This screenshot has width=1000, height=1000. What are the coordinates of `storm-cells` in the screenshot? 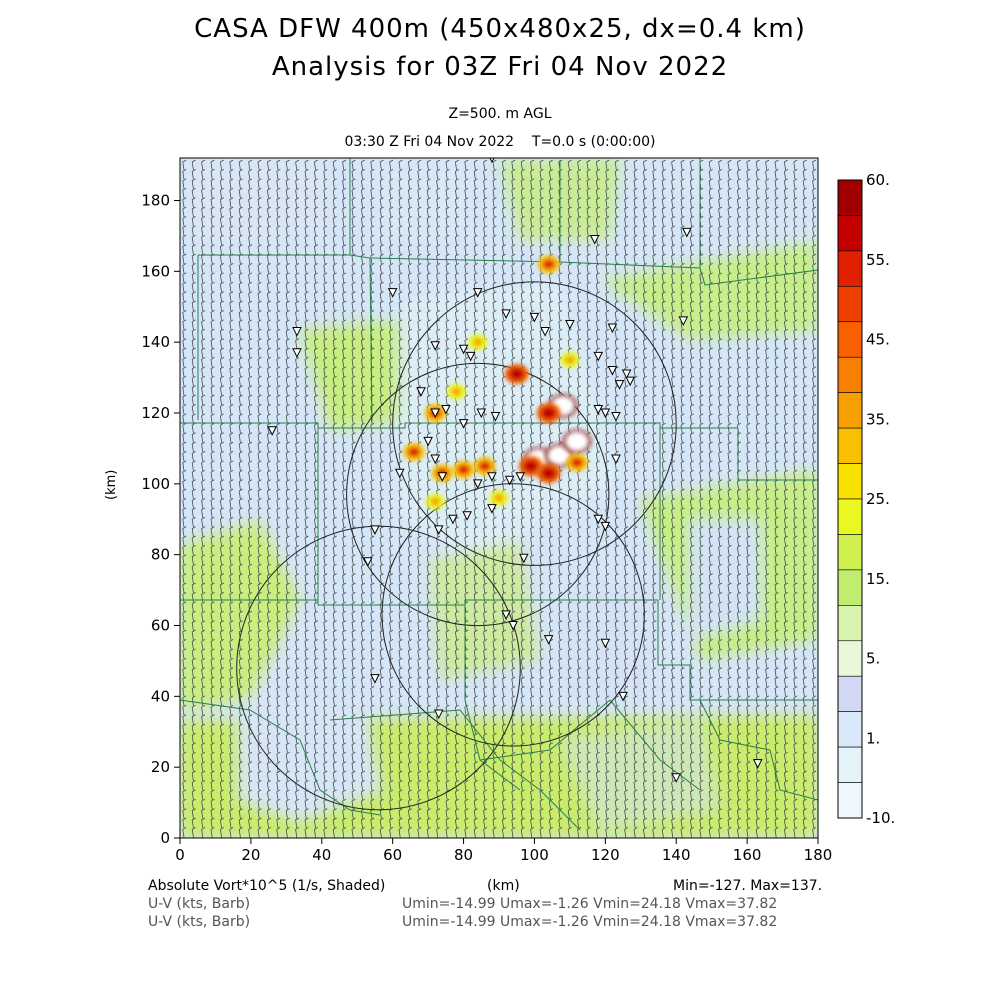 It's located at (497, 382).